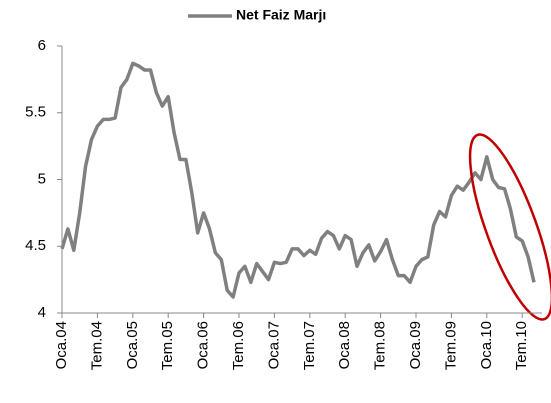 This screenshot has width=551, height=403. I want to click on x-tick-label: Oca.09, so click(415, 345).